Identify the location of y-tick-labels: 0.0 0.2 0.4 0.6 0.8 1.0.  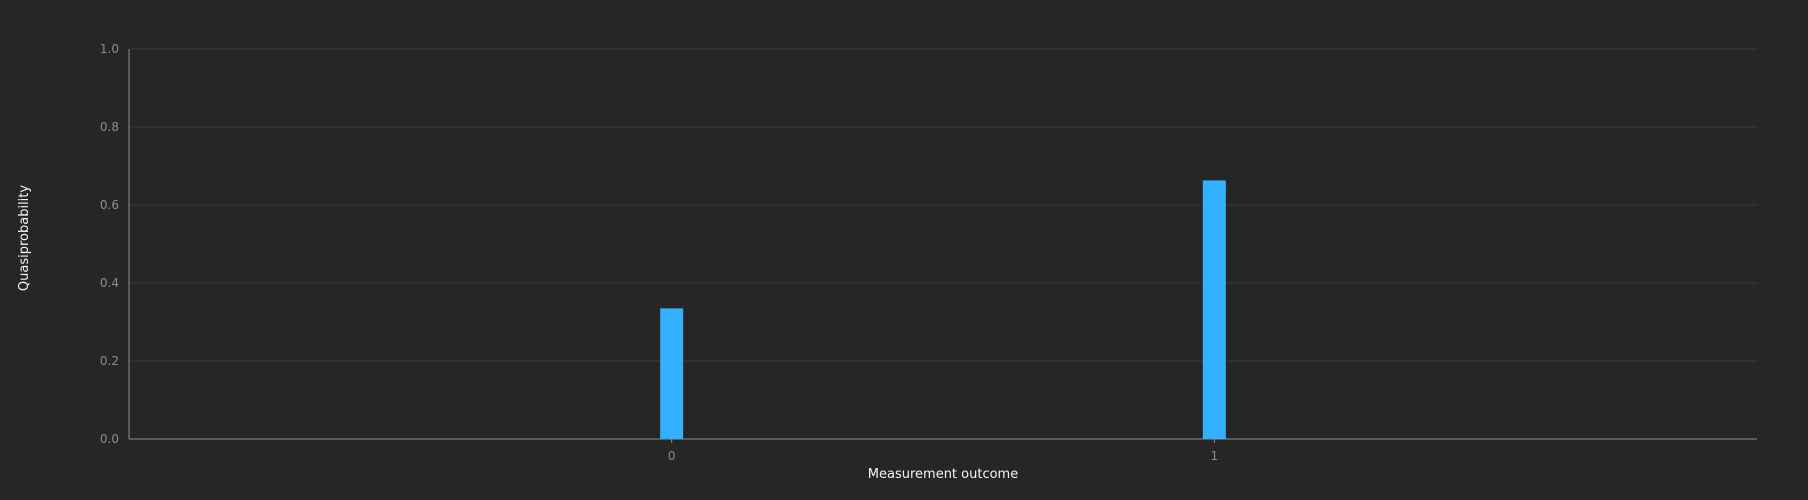
(109, 244).